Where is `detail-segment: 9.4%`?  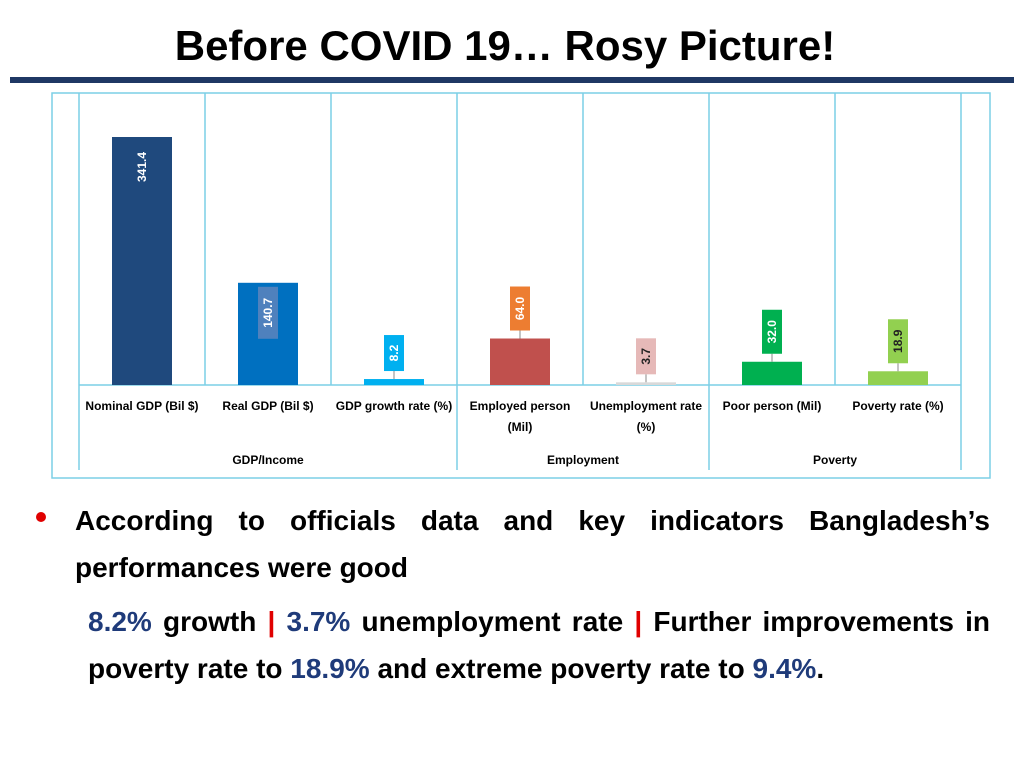 detail-segment: 9.4% is located at coordinates (784, 668).